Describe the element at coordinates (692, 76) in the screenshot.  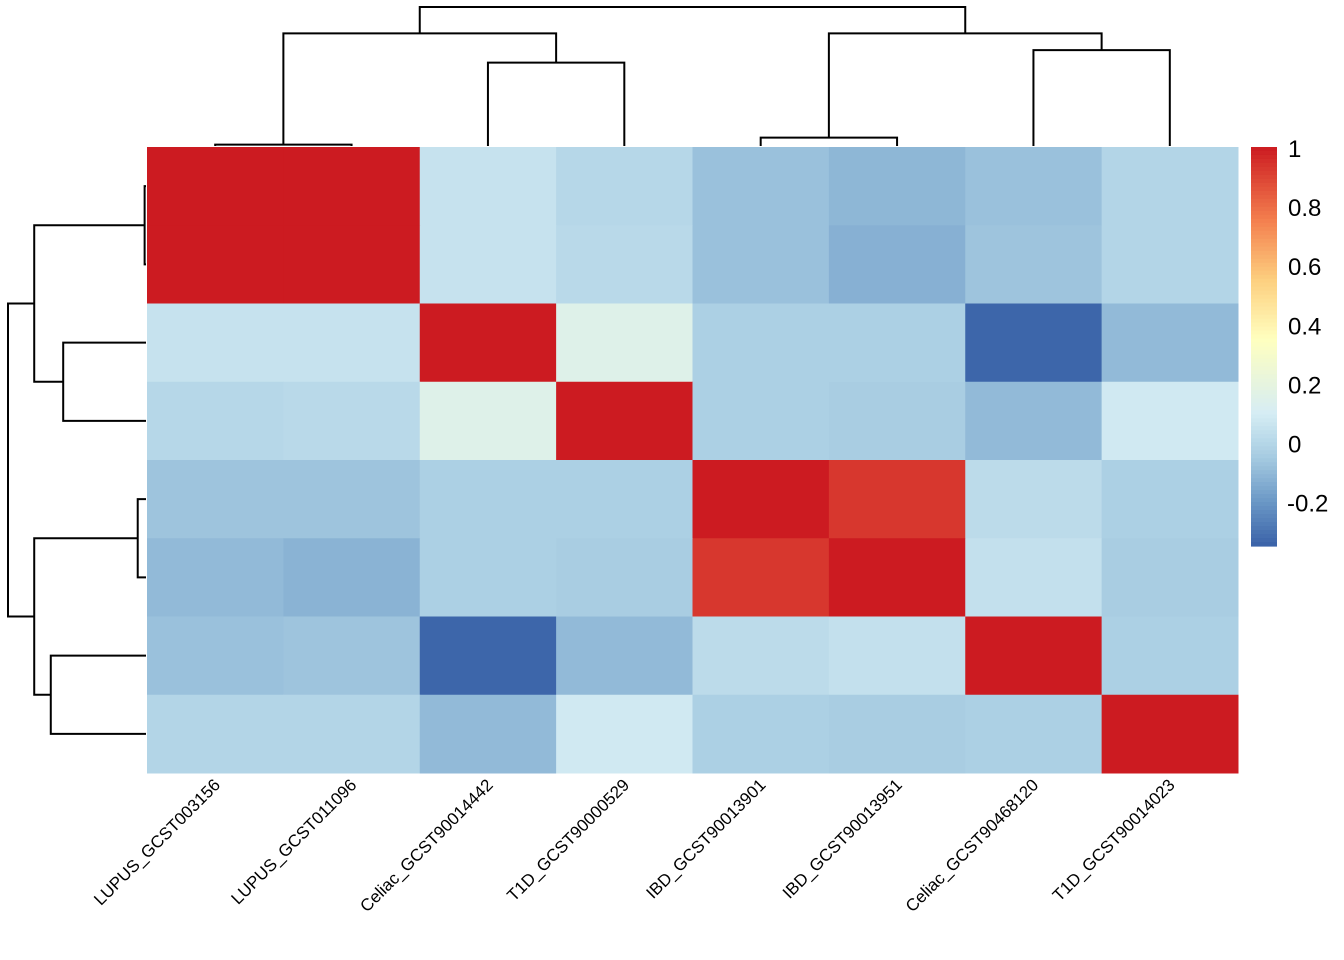
I see `column-dendrogram` at that location.